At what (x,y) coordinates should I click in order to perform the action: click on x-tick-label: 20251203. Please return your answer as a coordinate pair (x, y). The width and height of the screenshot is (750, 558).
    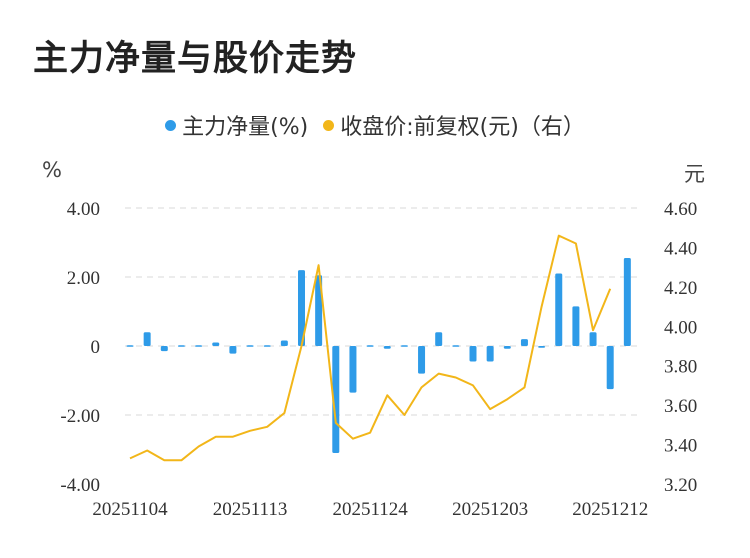
    Looking at the image, I should click on (490, 509).